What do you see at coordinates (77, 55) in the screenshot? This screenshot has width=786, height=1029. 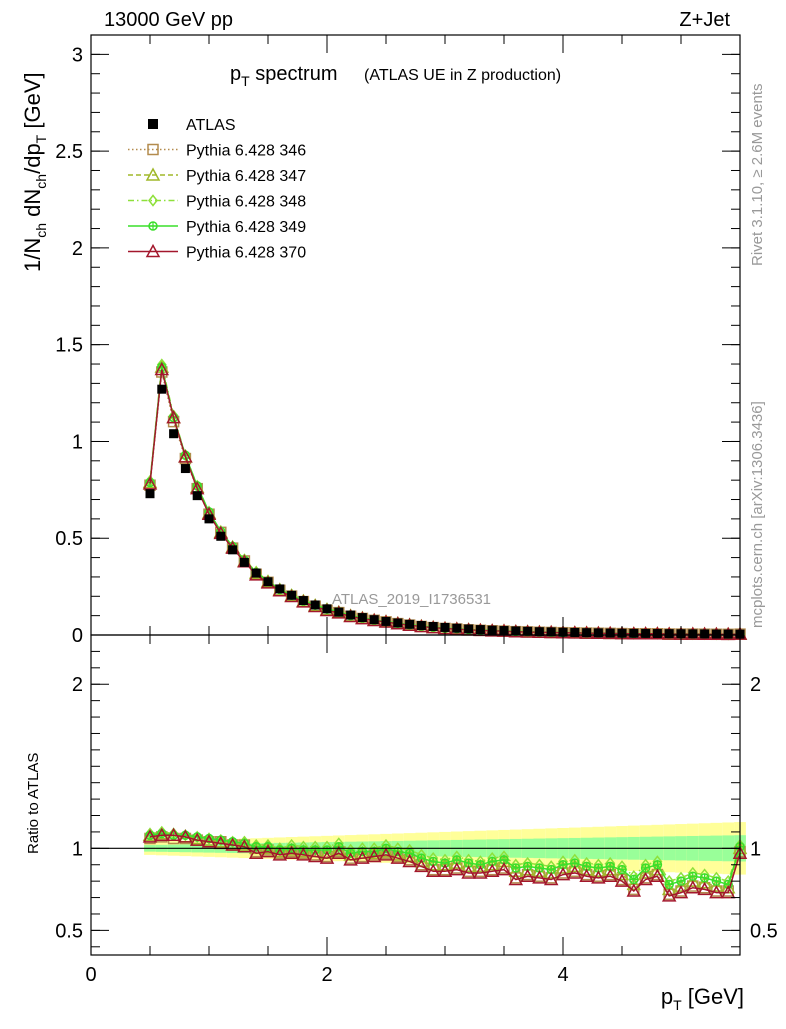 I see `y-tick-label: 3` at bounding box center [77, 55].